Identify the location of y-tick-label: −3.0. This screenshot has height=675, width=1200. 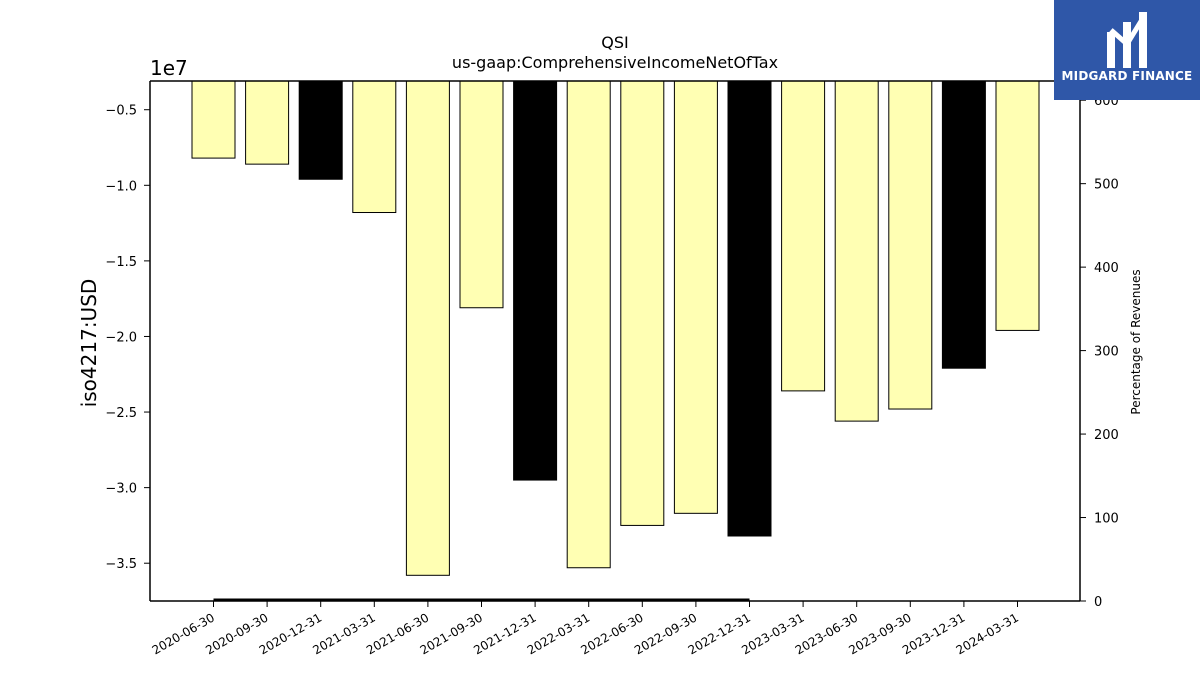
(121, 489).